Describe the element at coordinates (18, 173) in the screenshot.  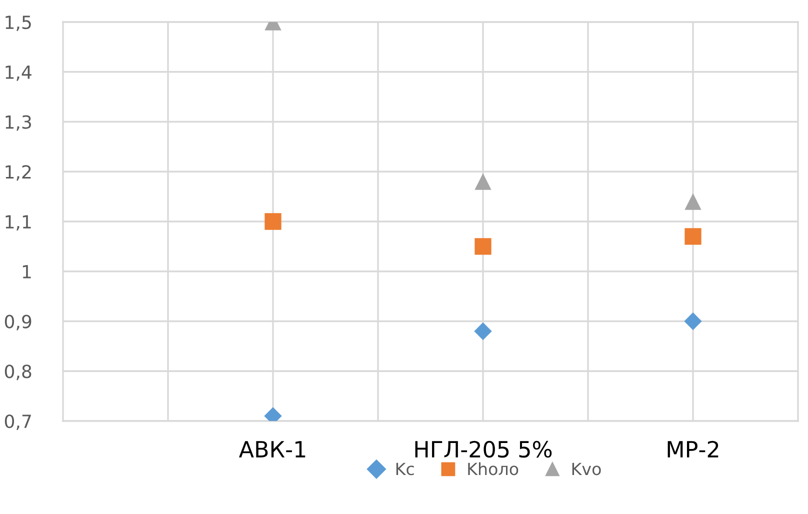
I see `y-tick-label: 1,2` at that location.